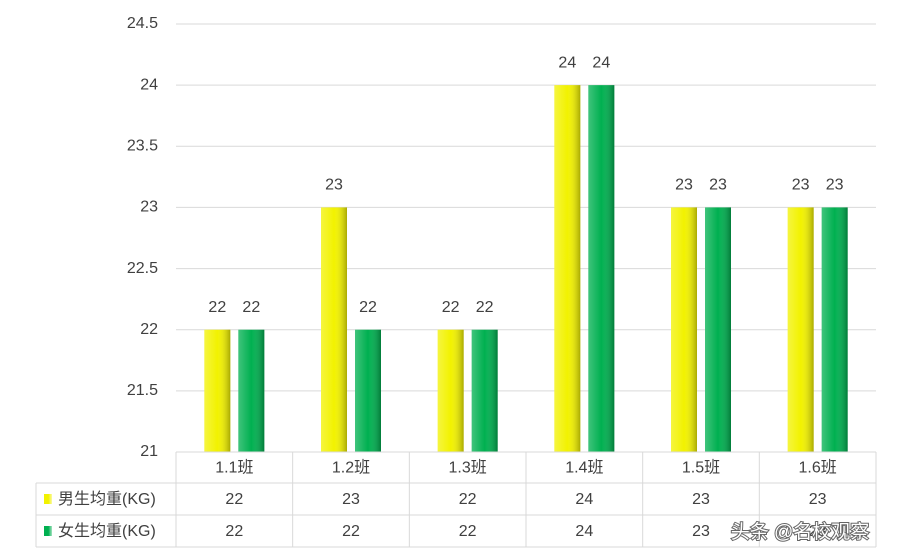  What do you see at coordinates (142, 146) in the screenshot?
I see `y-tick-label: 23.5` at bounding box center [142, 146].